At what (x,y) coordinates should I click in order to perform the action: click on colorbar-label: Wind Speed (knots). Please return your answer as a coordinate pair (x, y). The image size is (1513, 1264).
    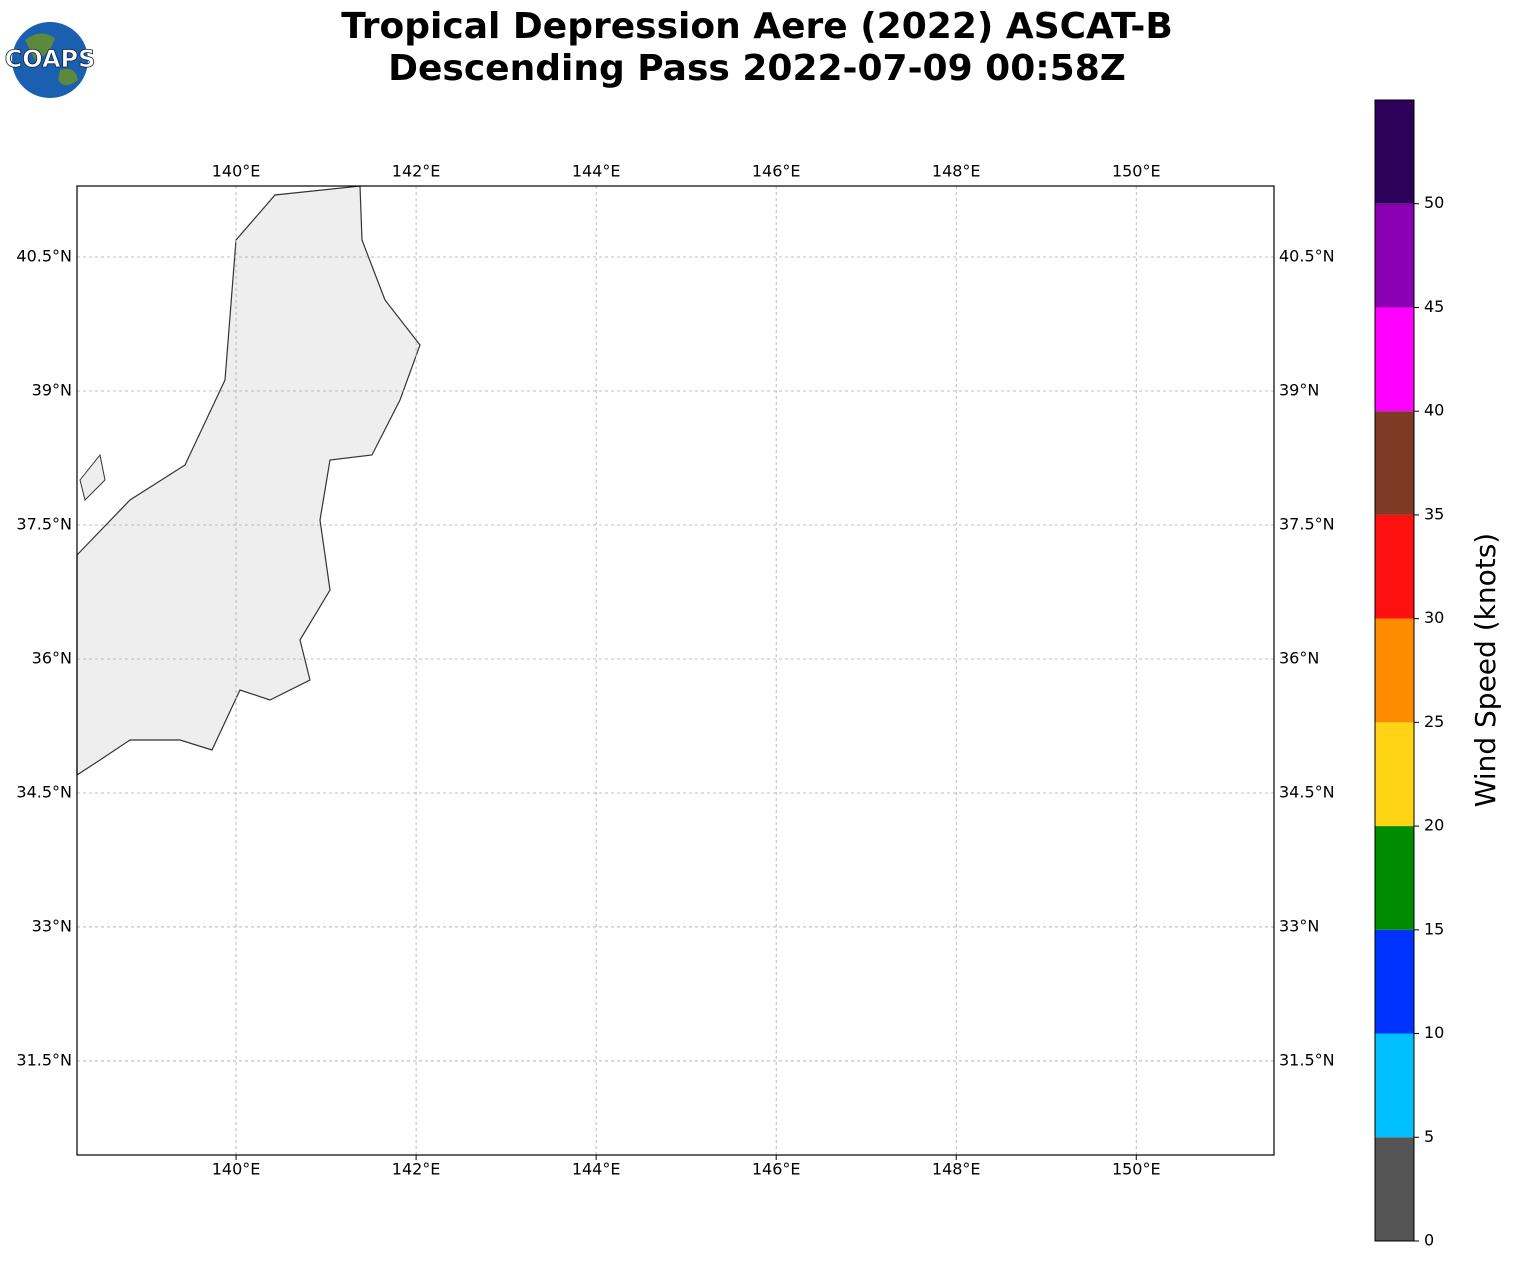
    Looking at the image, I should click on (1485, 670).